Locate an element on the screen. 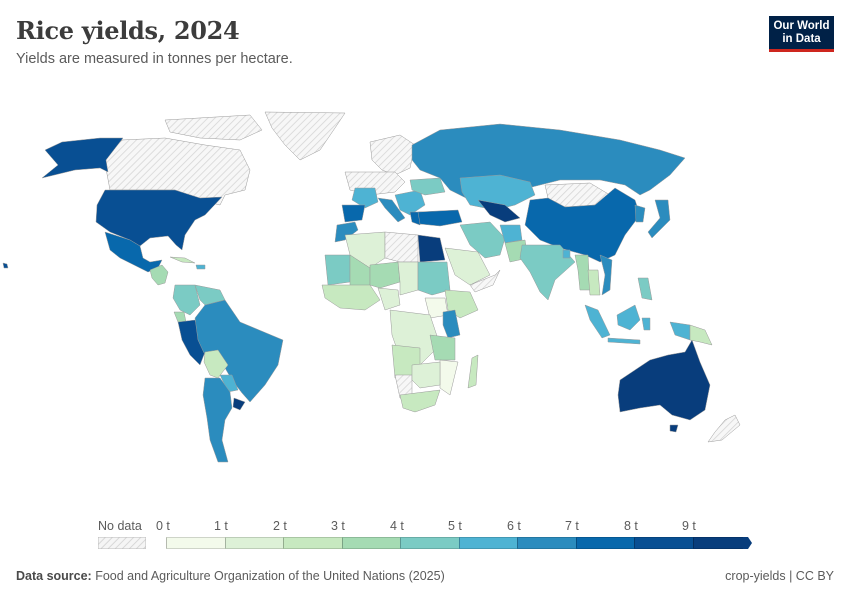  region-uruguay is located at coordinates (239, 404).